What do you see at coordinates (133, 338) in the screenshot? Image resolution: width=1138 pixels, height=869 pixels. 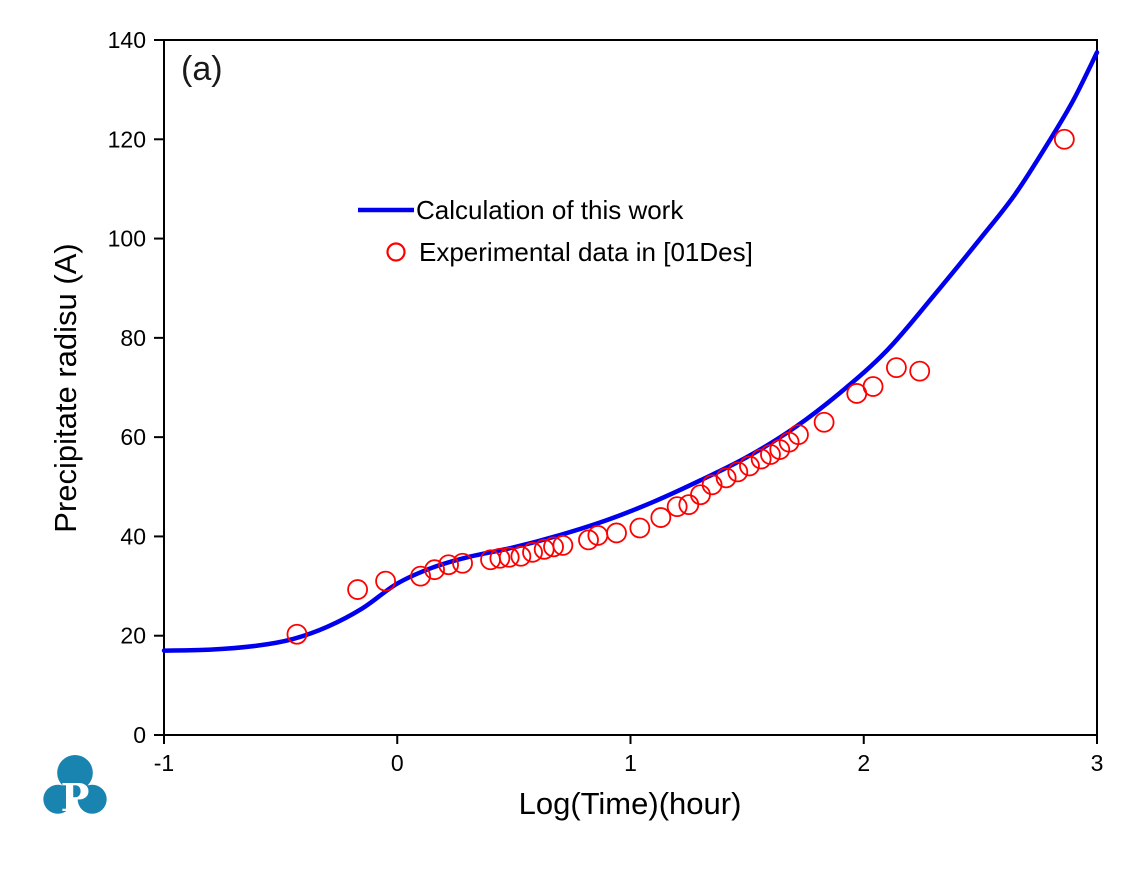 I see `y-tick-label: 80` at bounding box center [133, 338].